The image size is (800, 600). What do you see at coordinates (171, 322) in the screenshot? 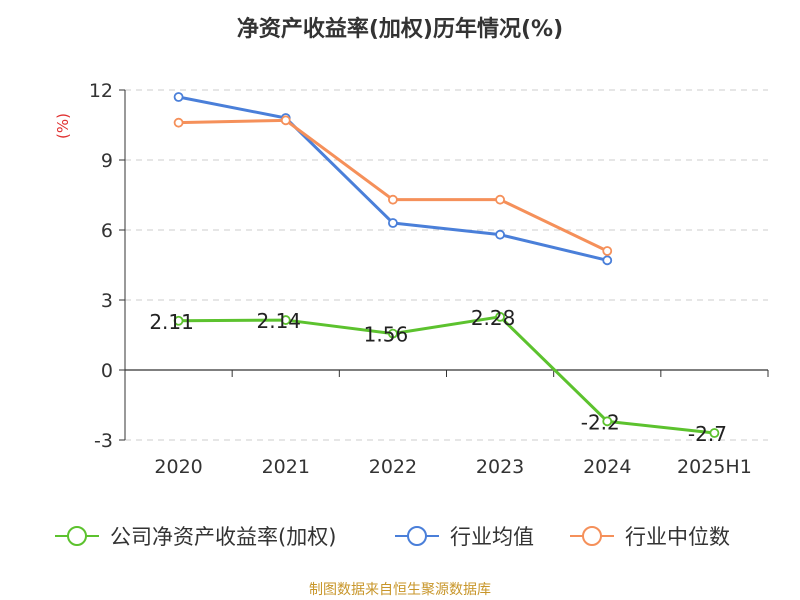
I see `data-label: 2.11` at bounding box center [171, 322].